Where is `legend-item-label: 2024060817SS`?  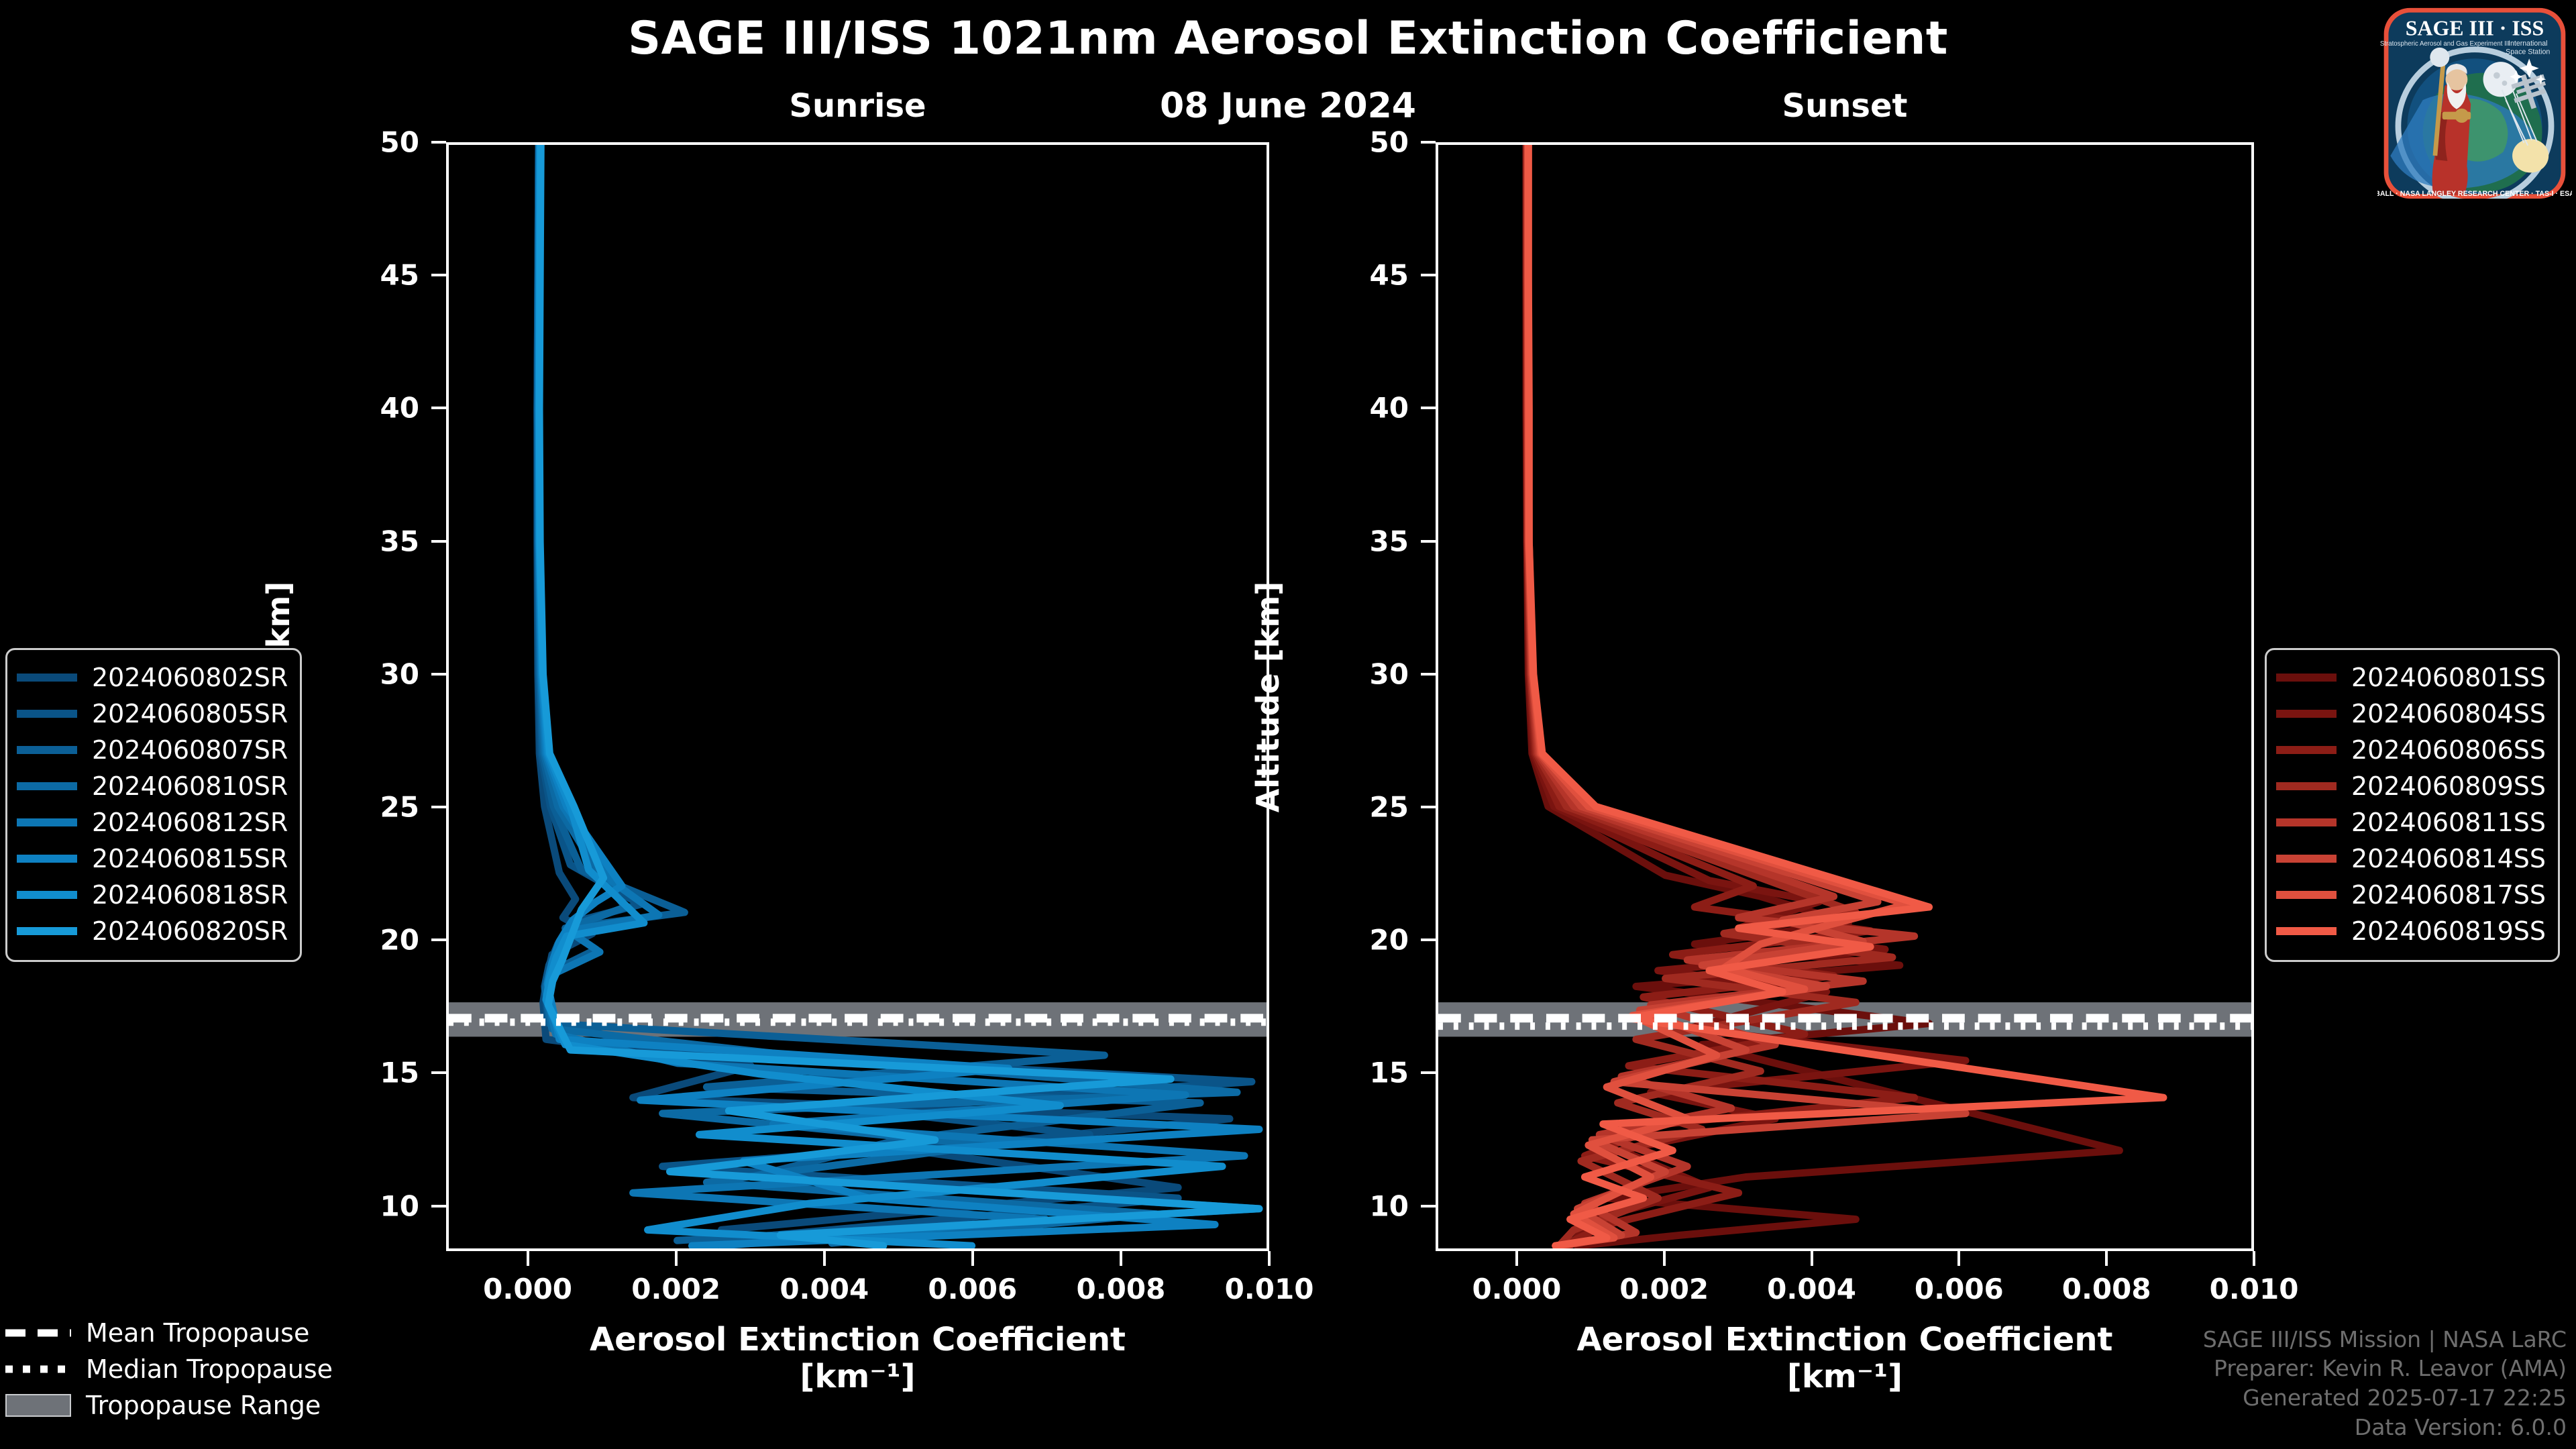
legend-item-label: 2024060817SS is located at coordinates (2448, 895).